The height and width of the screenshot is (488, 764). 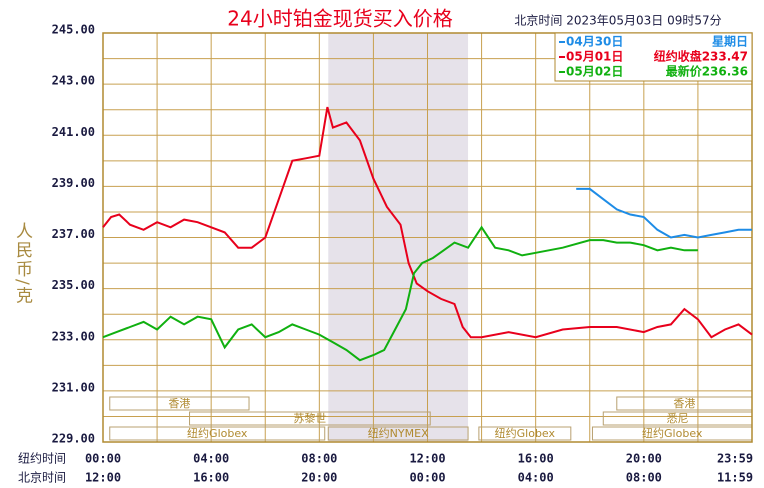 I want to click on chart-subtitle: 北京时间 2023年05月03日 09时57分, so click(x=617, y=21).